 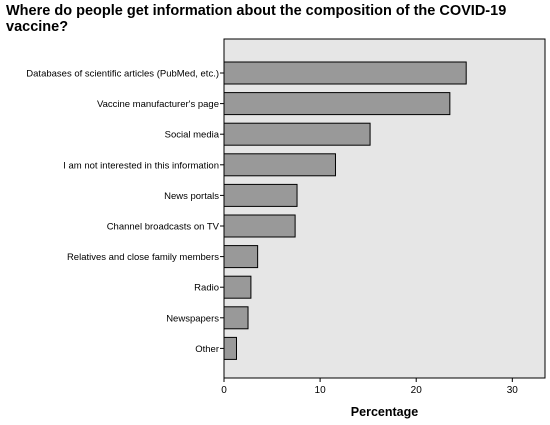 I want to click on category-label: News portals, so click(x=191, y=196).